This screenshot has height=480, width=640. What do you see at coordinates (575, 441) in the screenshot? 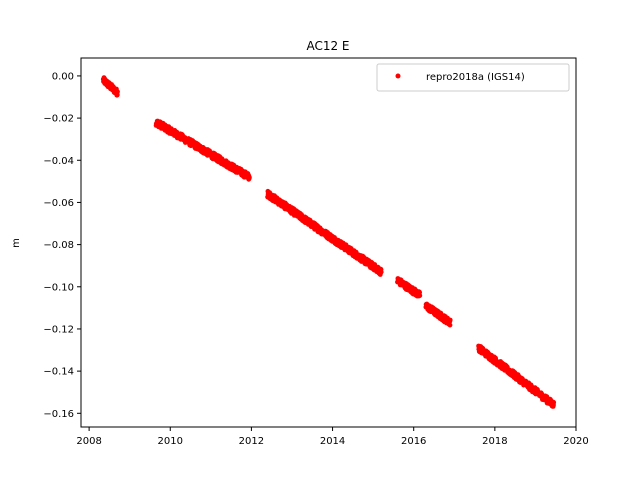
I see `x-tick-label: 2020` at bounding box center [575, 441].